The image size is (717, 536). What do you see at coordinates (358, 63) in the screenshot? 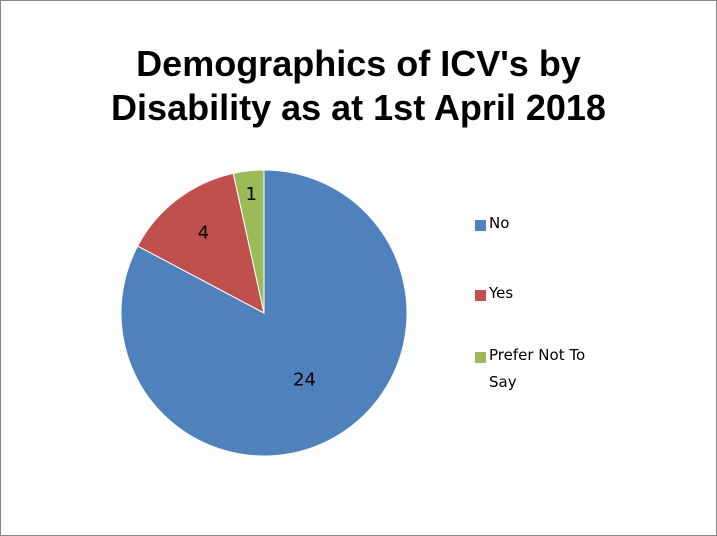
I see `chart-title-line-1: Demographics of ICV's by` at bounding box center [358, 63].